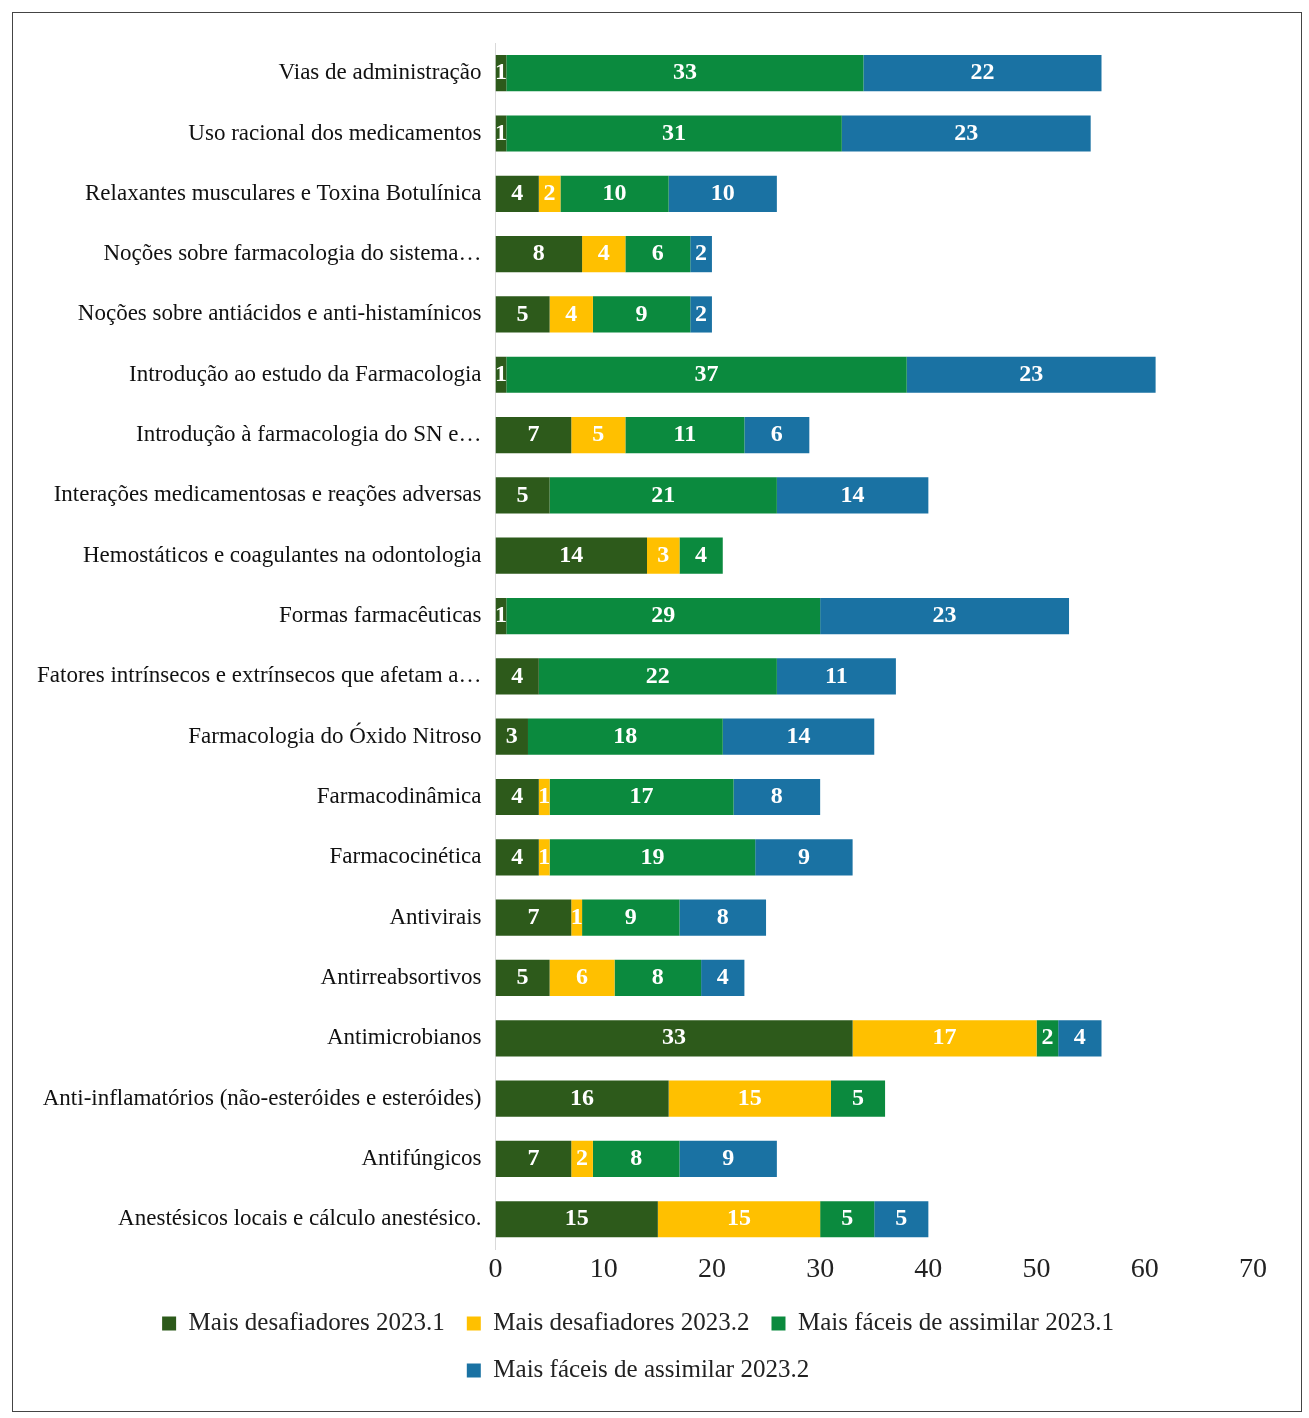  What do you see at coordinates (279, 313) in the screenshot?
I see `y-tick-label: Noções sobre antiácidos e anti-histamínicos` at bounding box center [279, 313].